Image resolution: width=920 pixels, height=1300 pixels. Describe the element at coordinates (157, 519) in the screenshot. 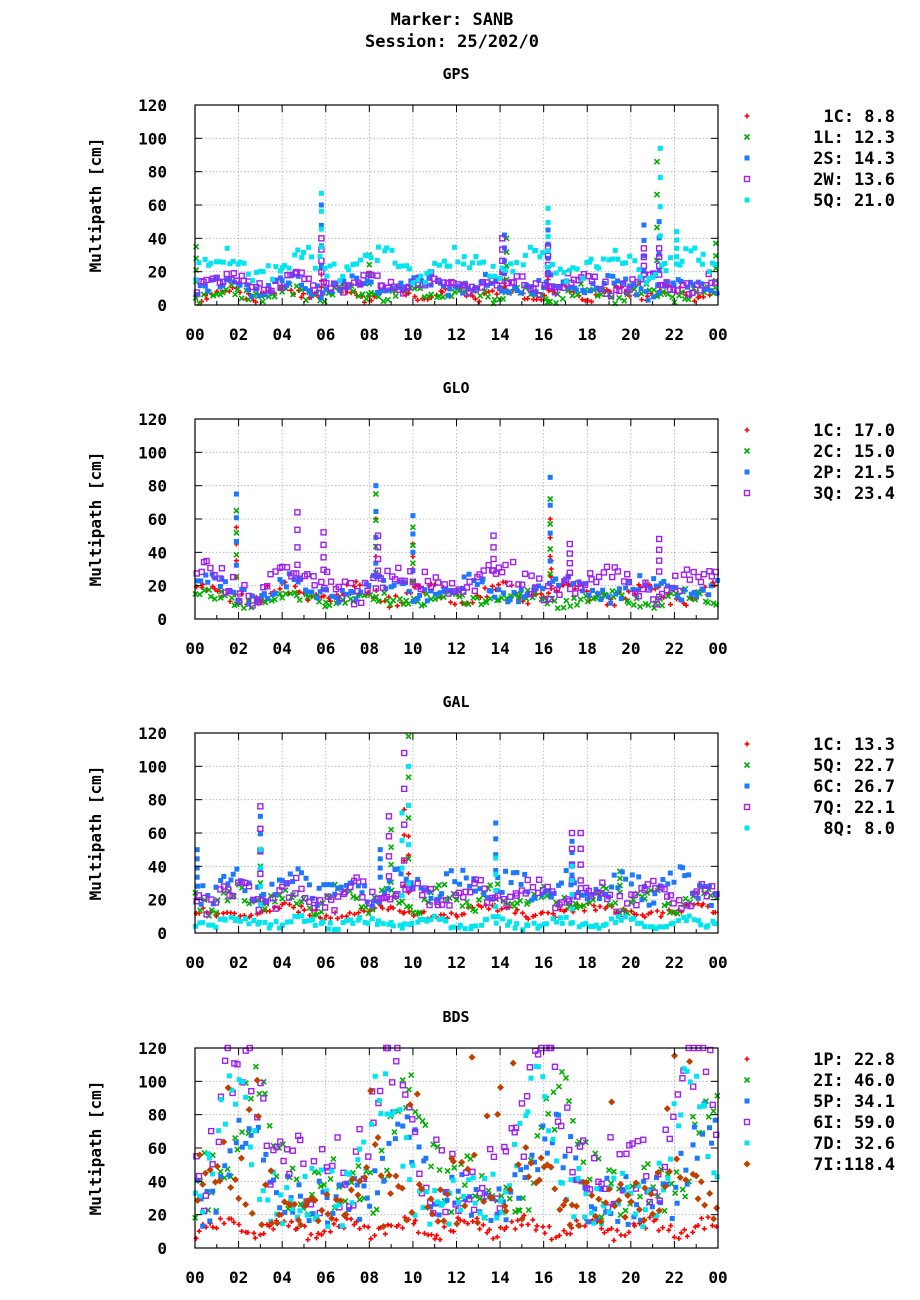

I see `y-tick-label: 60` at that location.